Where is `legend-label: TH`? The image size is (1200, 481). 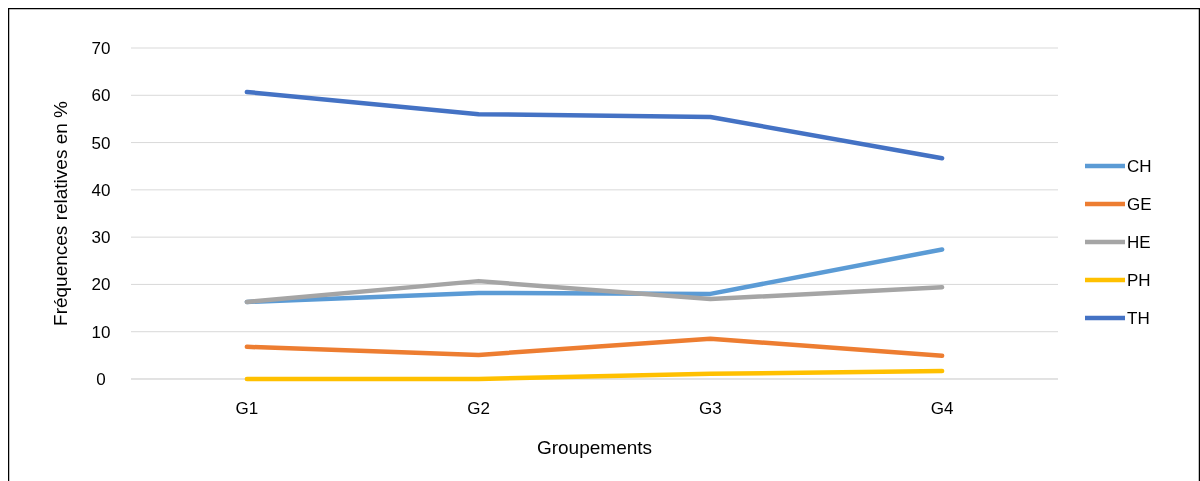 legend-label: TH is located at coordinates (1138, 318).